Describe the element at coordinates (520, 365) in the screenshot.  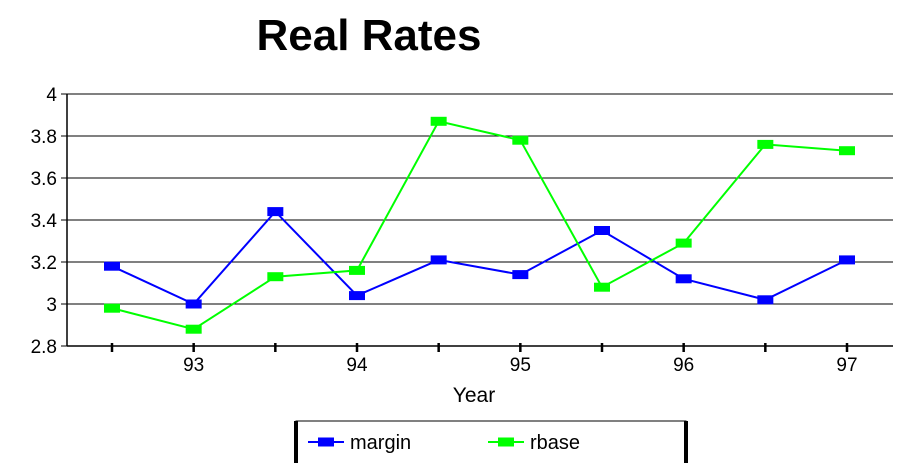
I see `x-tick-label: 95` at that location.